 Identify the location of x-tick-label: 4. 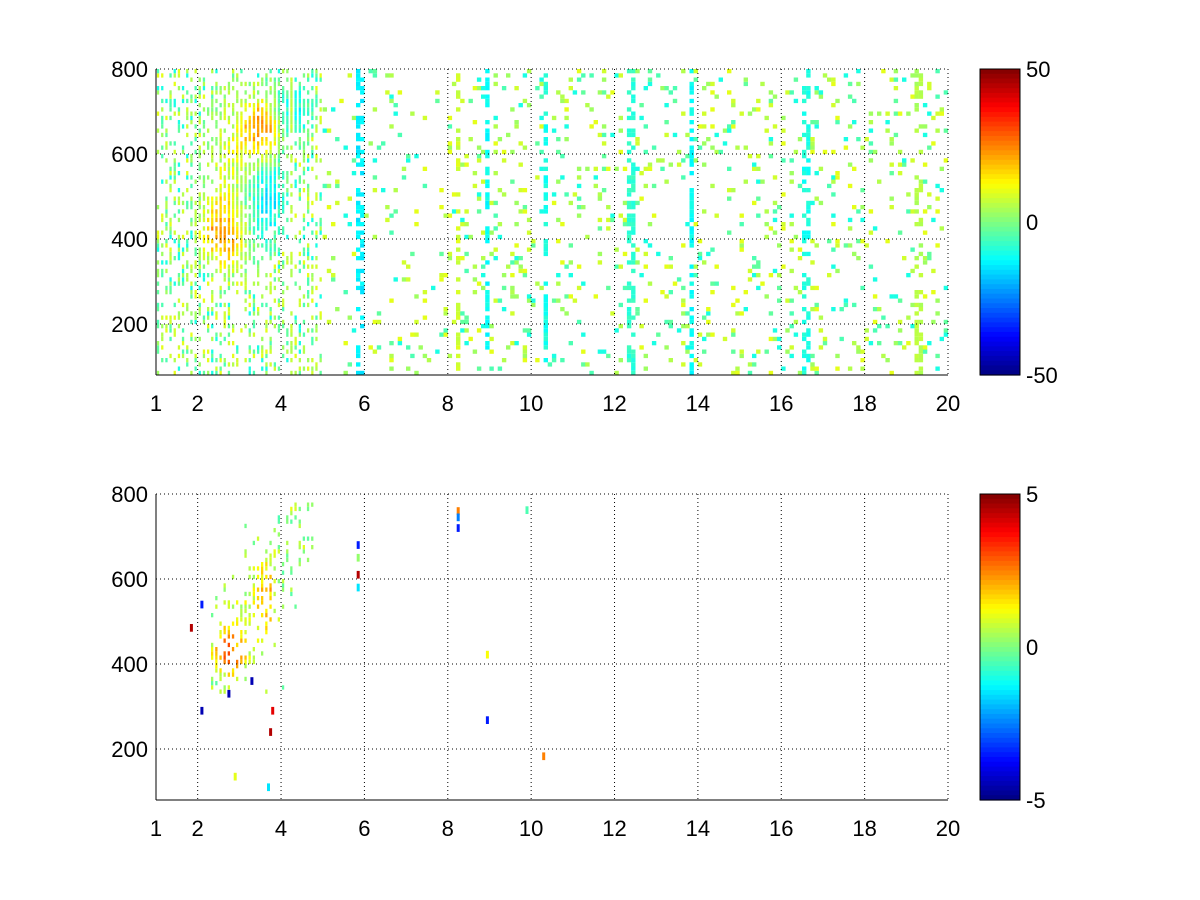
(281, 403).